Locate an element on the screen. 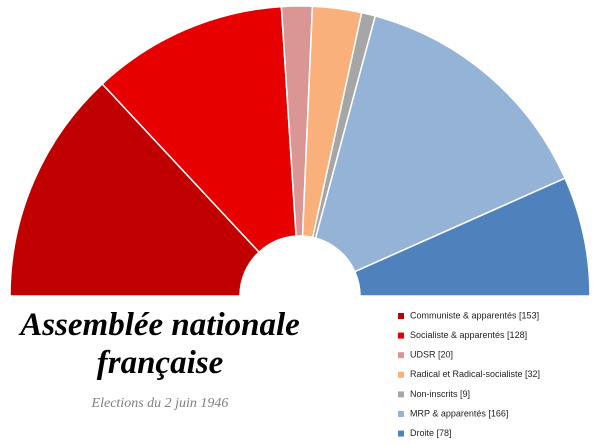  legend-label: Communiste & apparentés [153] is located at coordinates (474, 315).